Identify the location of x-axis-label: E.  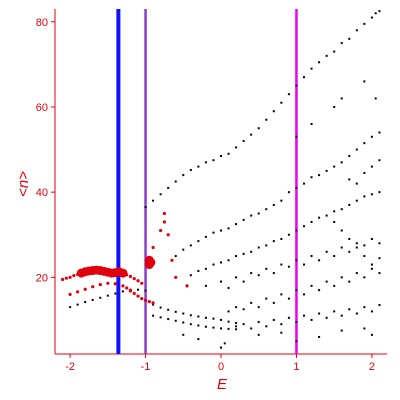
(222, 384).